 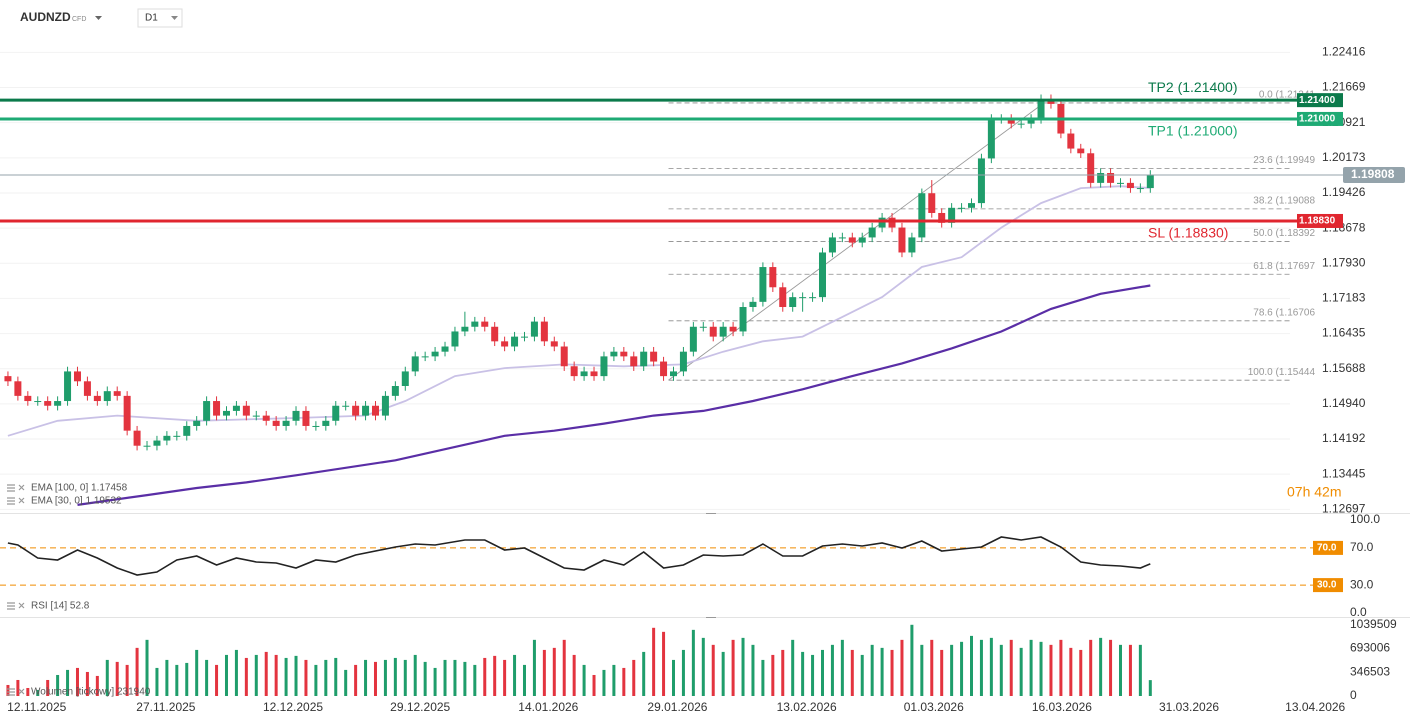 I want to click on y-tick-label: 0.0, so click(x=1358, y=612).